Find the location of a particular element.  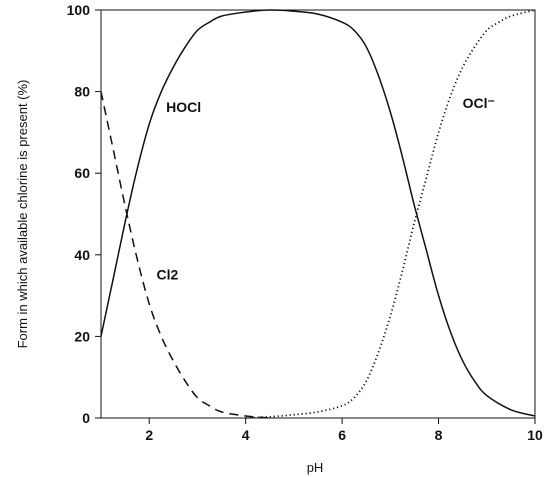

x-axis-title: pH is located at coordinates (315, 467).